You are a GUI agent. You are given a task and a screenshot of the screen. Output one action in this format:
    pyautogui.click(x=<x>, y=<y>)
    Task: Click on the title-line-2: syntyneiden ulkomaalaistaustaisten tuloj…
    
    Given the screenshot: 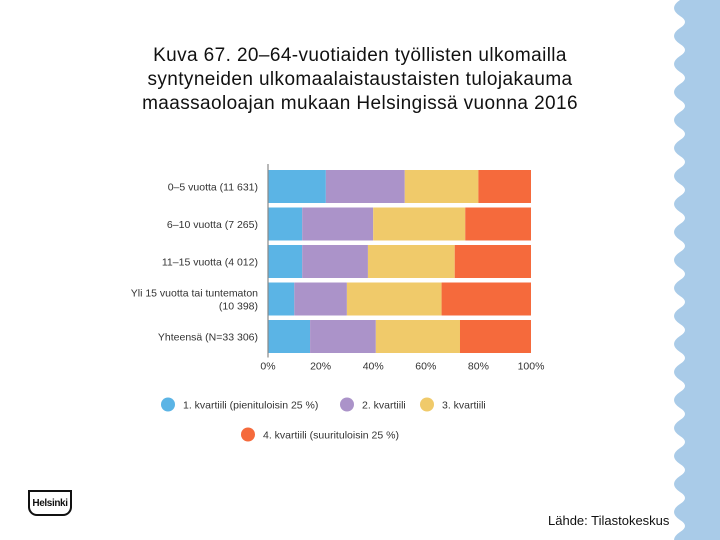 What is the action you would take?
    pyautogui.click(x=360, y=79)
    